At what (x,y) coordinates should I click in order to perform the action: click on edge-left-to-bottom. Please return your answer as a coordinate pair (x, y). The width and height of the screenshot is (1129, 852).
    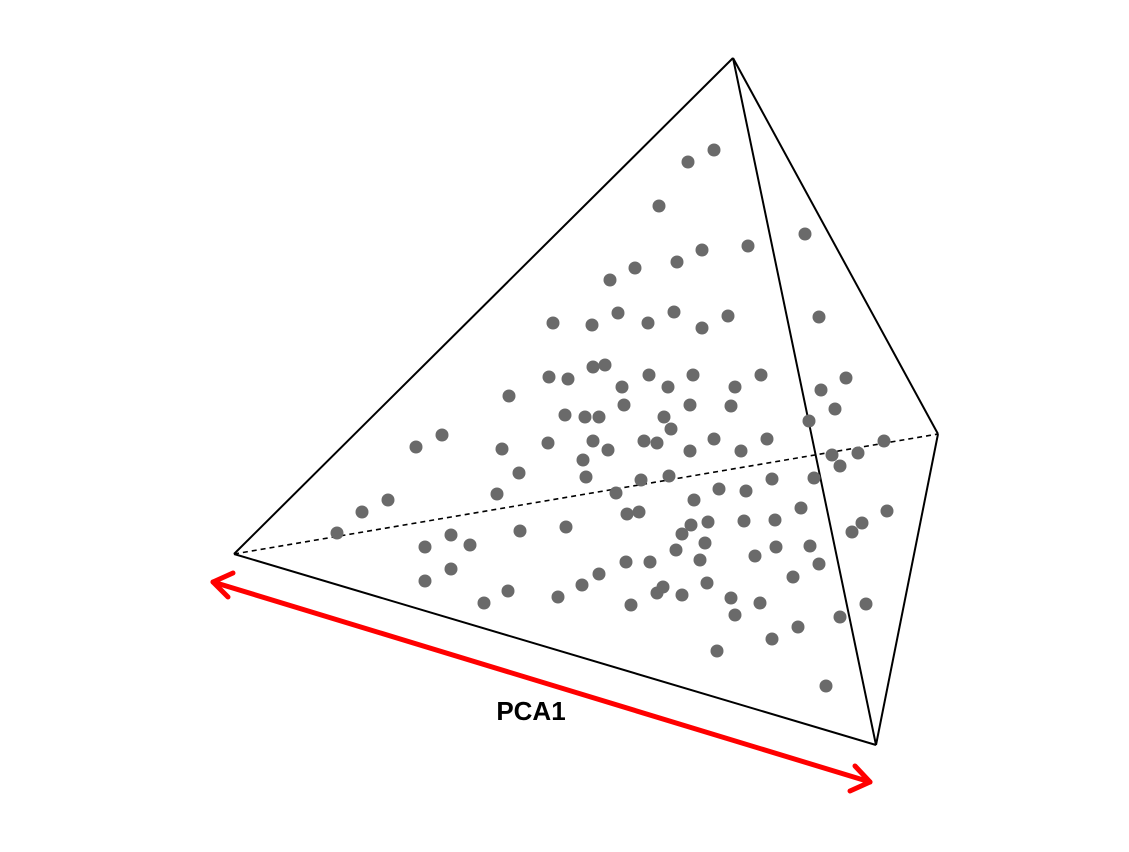
    Looking at the image, I should click on (555, 649).